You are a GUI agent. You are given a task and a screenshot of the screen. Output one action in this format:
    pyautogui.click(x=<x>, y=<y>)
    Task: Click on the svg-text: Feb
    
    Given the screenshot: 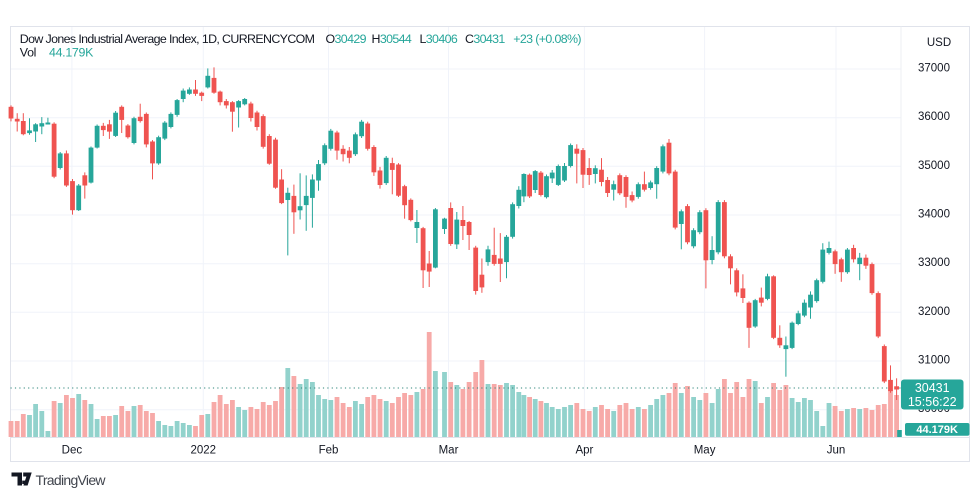 What is the action you would take?
    pyautogui.click(x=329, y=451)
    